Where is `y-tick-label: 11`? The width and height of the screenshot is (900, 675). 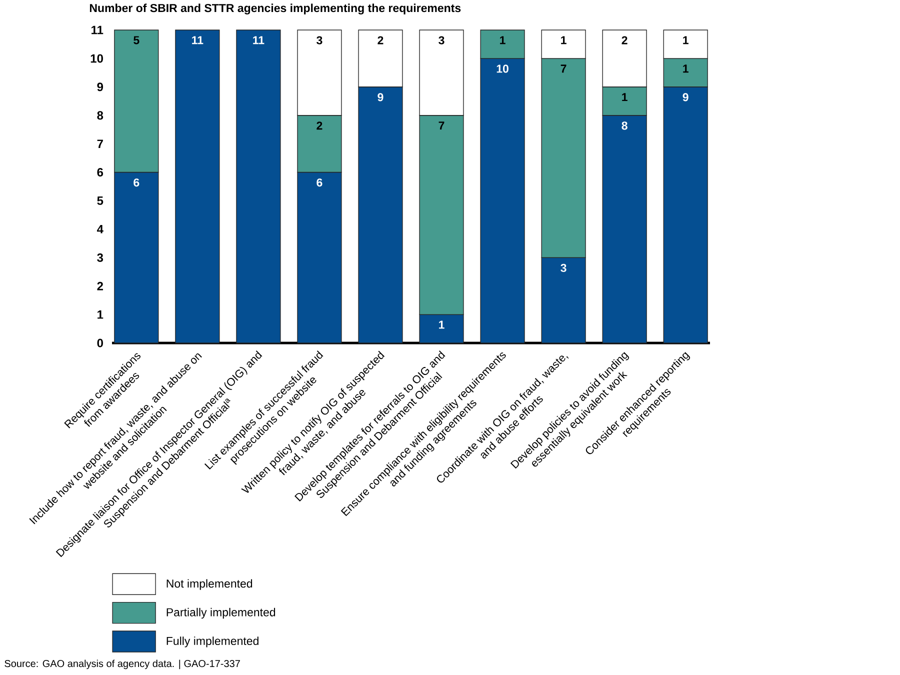
y-tick-label: 11 is located at coordinates (98, 30).